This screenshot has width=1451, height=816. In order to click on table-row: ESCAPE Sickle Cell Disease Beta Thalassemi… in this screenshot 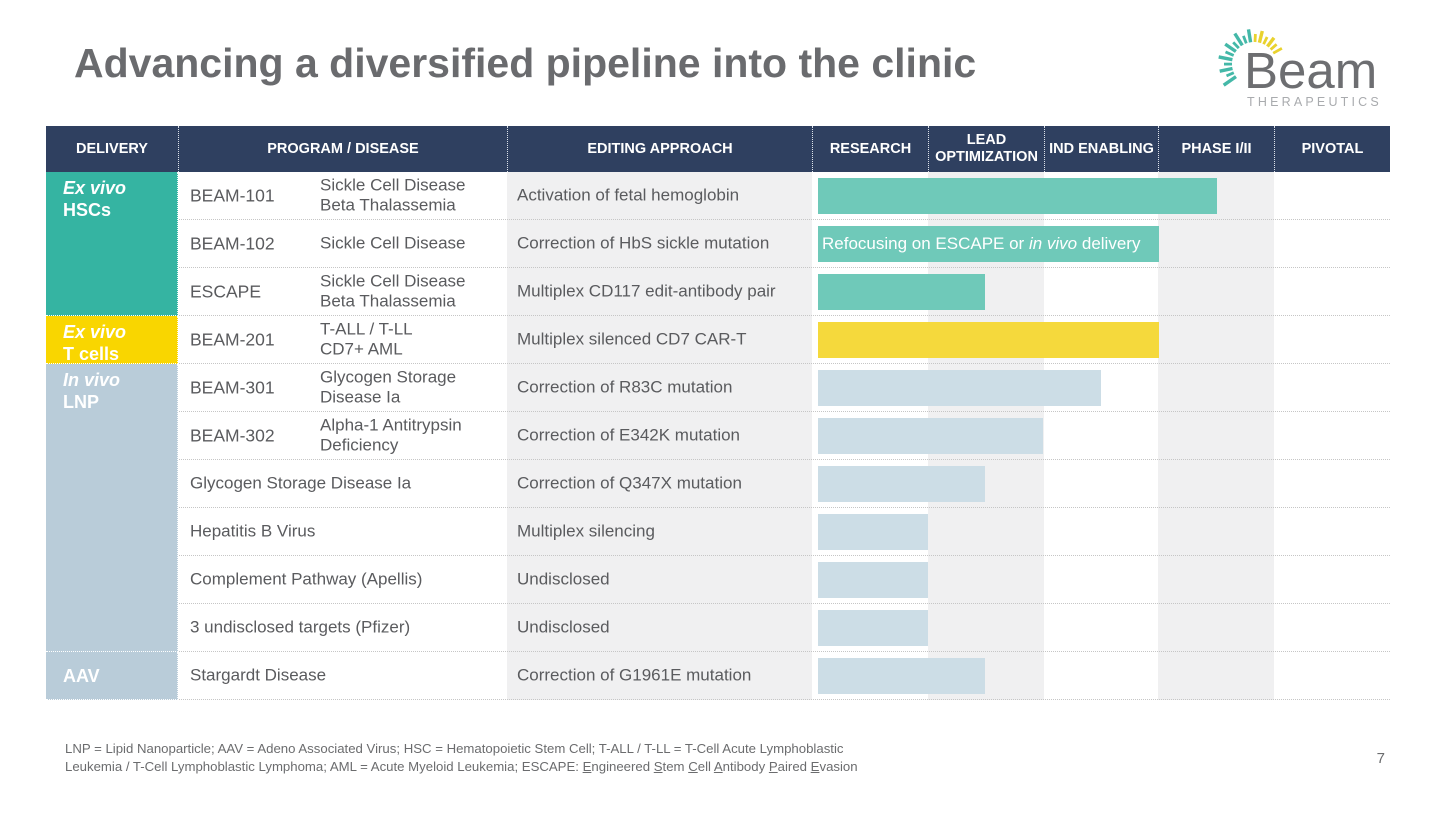, I will do `click(718, 292)`.